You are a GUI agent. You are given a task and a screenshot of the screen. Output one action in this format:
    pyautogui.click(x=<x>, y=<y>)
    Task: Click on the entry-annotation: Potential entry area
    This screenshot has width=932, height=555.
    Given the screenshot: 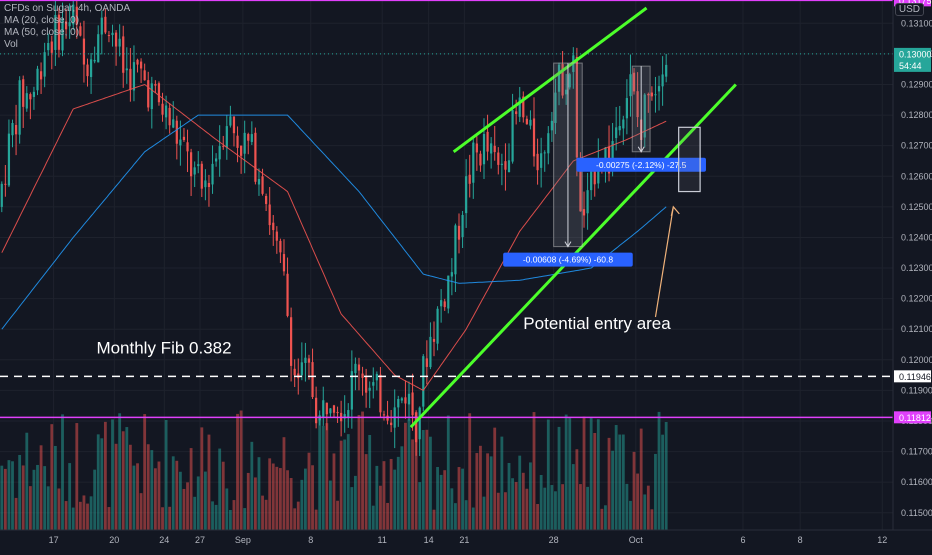 What is the action you would take?
    pyautogui.click(x=597, y=323)
    